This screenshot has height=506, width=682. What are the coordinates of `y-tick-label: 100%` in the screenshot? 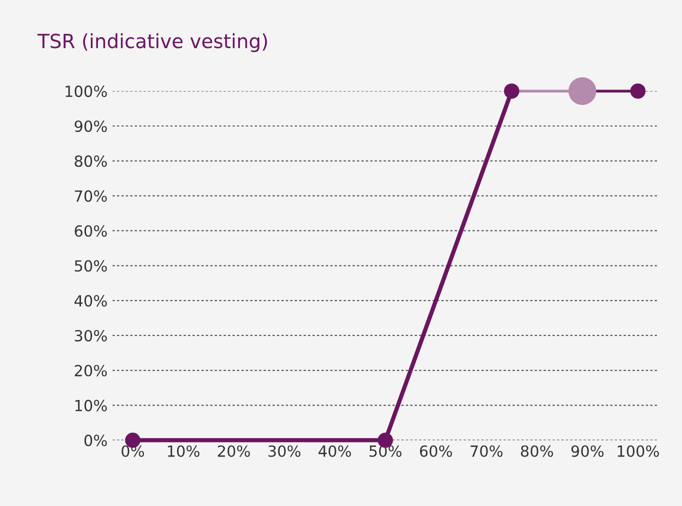 It's located at (86, 92).